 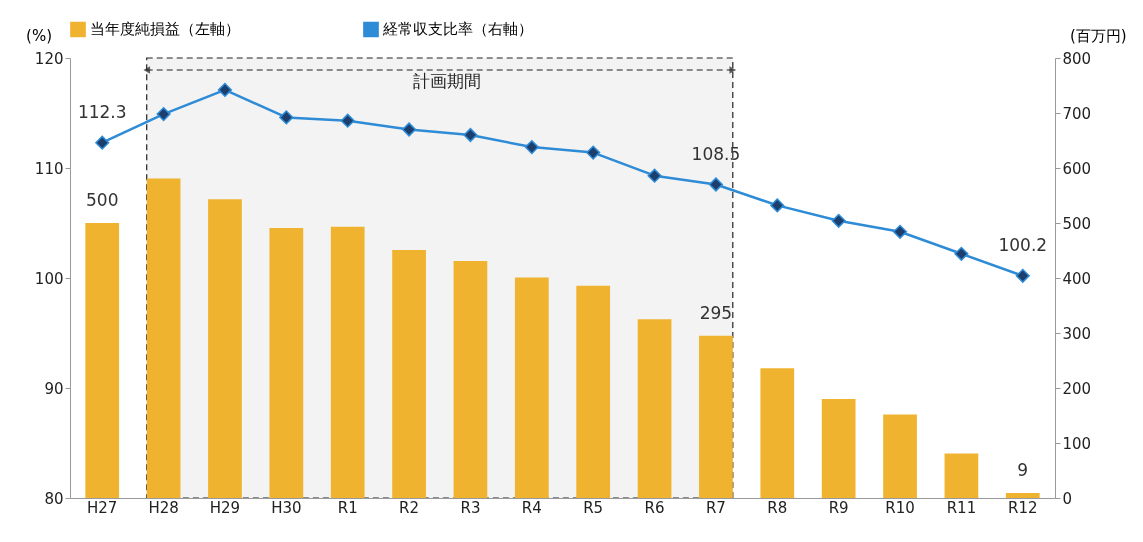 I want to click on x-tick-label: H30, so click(x=286, y=507).